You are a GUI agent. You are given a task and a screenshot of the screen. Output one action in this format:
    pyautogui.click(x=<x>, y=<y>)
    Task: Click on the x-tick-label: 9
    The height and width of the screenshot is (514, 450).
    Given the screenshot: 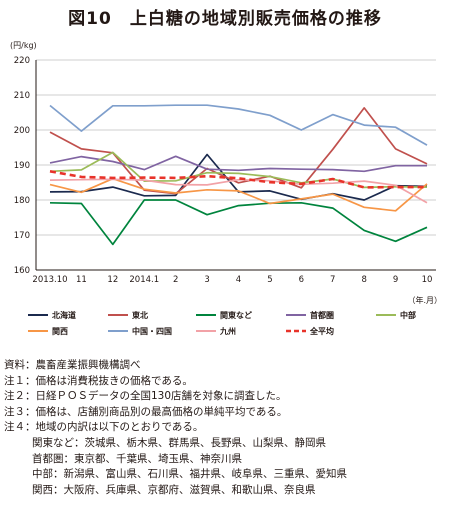 What is the action you would take?
    pyautogui.click(x=395, y=280)
    